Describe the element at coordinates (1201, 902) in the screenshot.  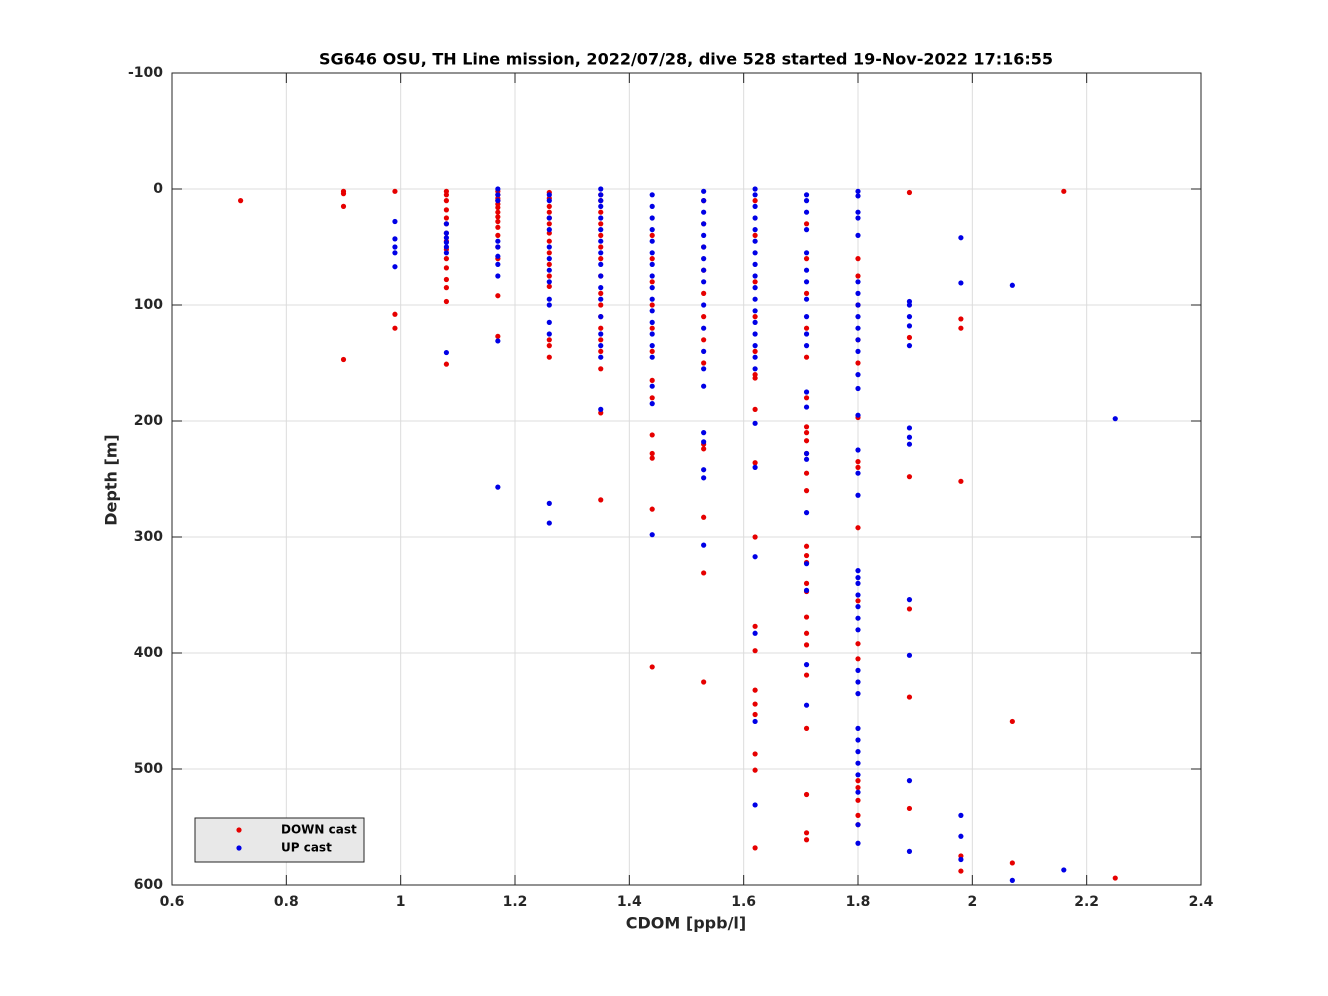
I see `x-tick-label: 2.4` at that location.